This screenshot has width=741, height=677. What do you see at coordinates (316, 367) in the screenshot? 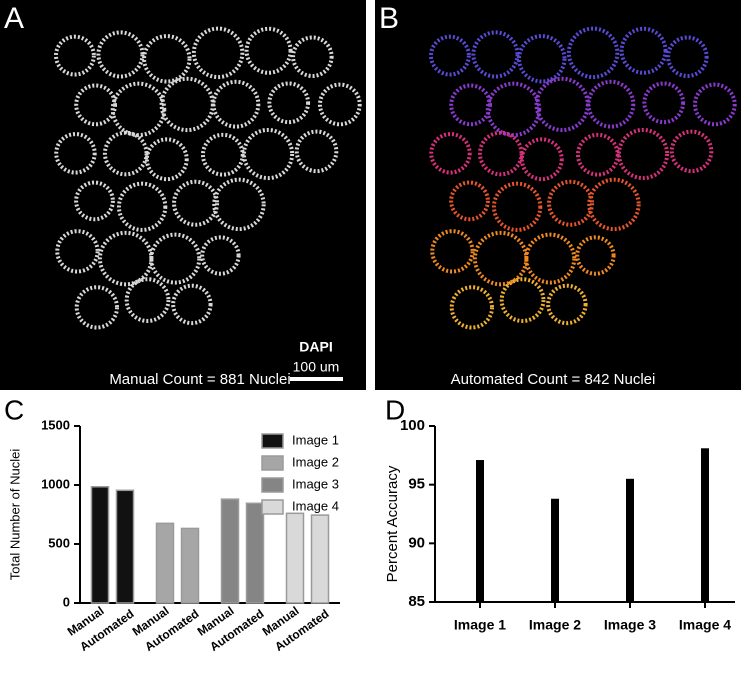
I see `scale-label: 100 um` at bounding box center [316, 367].